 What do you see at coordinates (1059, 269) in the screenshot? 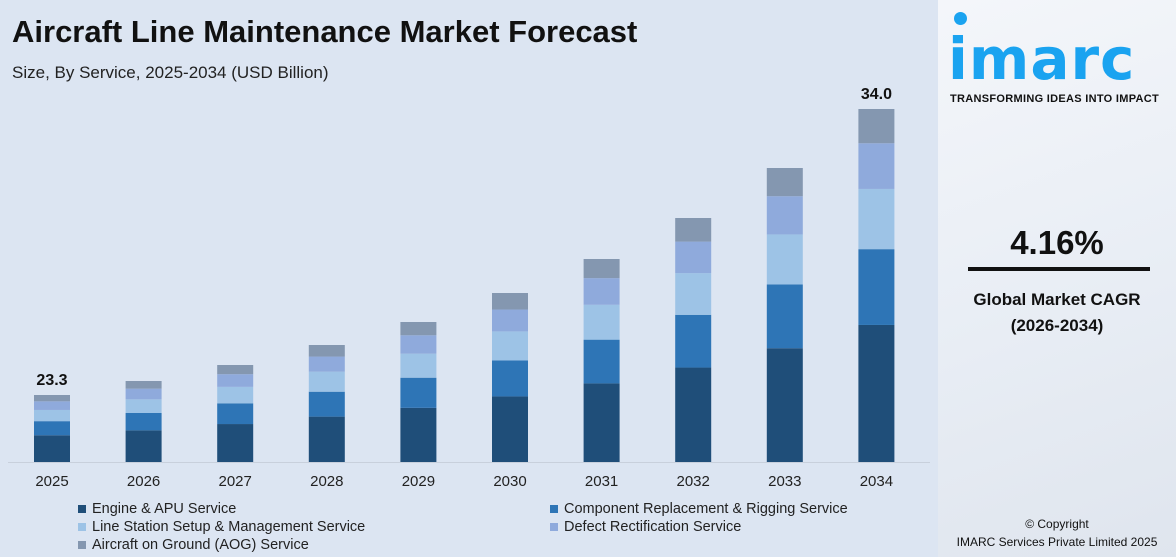
I see `cagr-divider` at bounding box center [1059, 269].